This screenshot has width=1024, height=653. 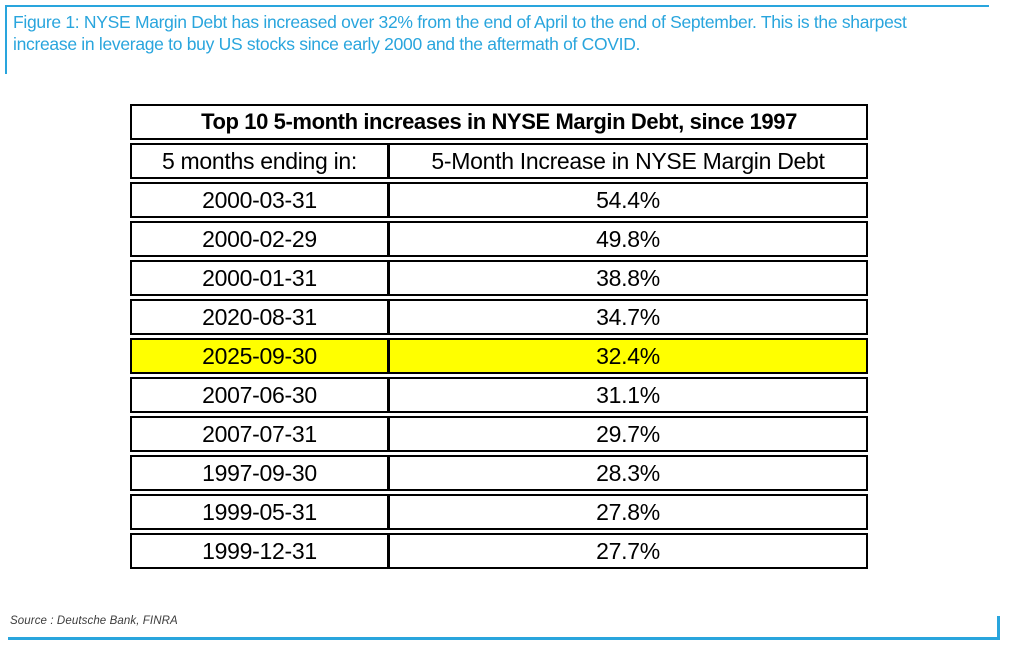 What do you see at coordinates (629, 161) in the screenshot?
I see `column-header-increase: 5-Month Increase in NYSE Margin Debt` at bounding box center [629, 161].